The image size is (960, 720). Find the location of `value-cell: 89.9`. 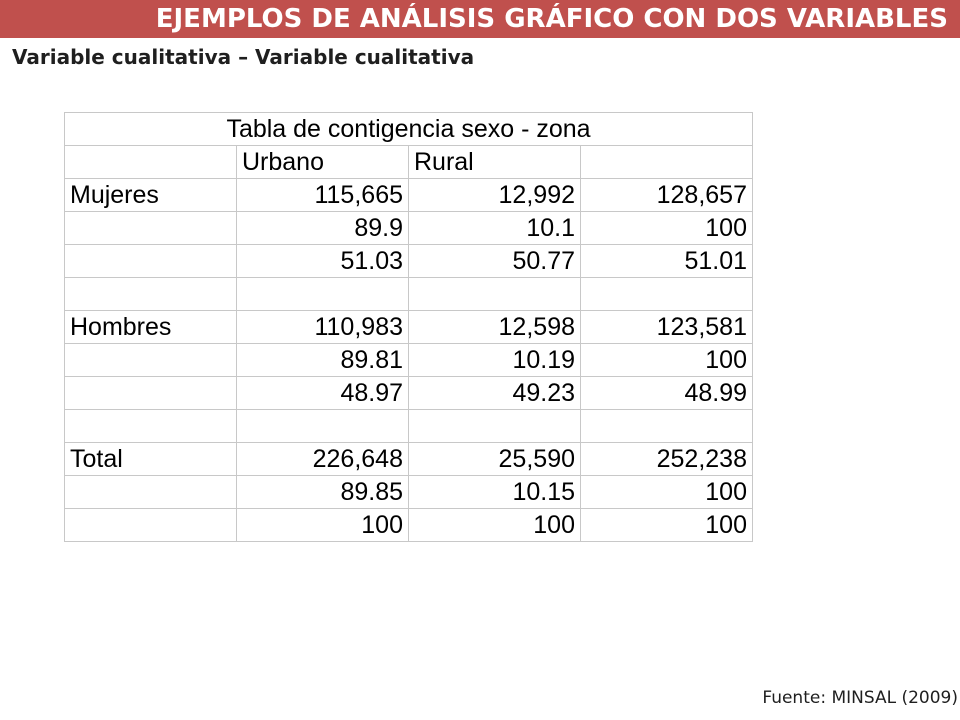

value-cell: 89.9 is located at coordinates (322, 228).